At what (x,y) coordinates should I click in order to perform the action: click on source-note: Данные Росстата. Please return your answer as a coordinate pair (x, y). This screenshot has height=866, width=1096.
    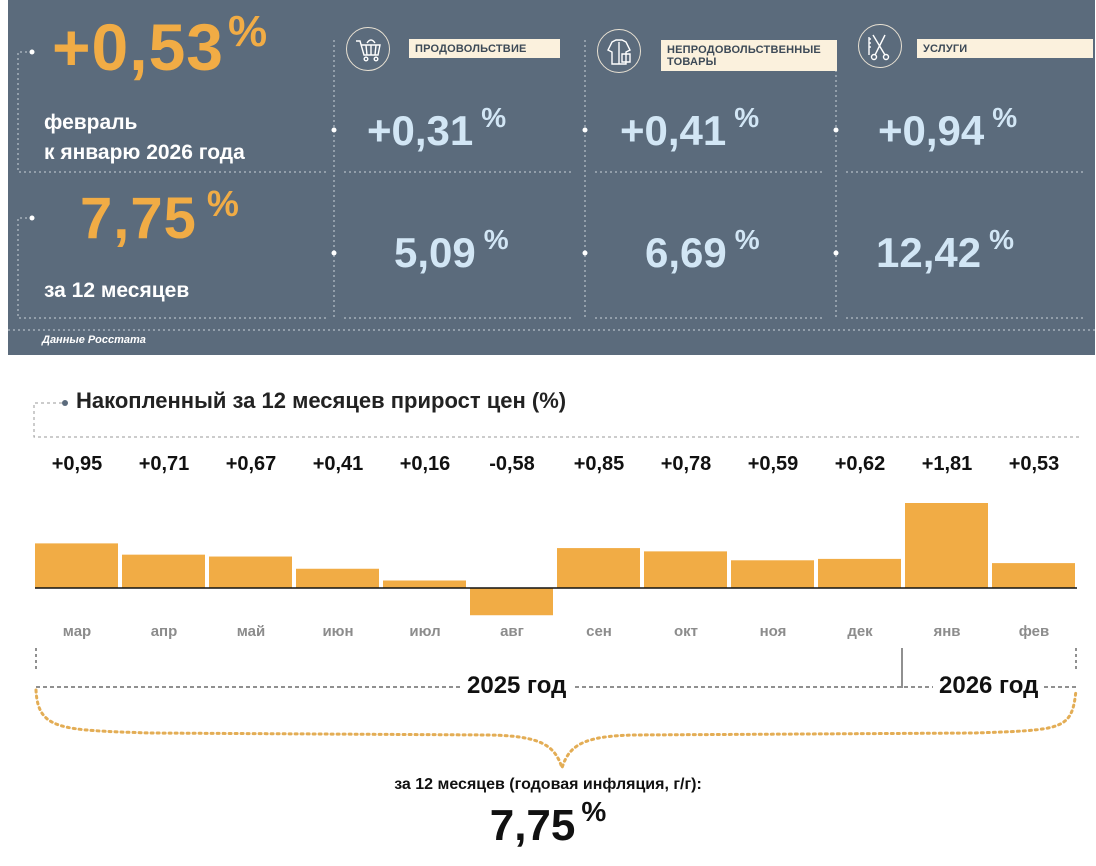
    Looking at the image, I should click on (94, 340).